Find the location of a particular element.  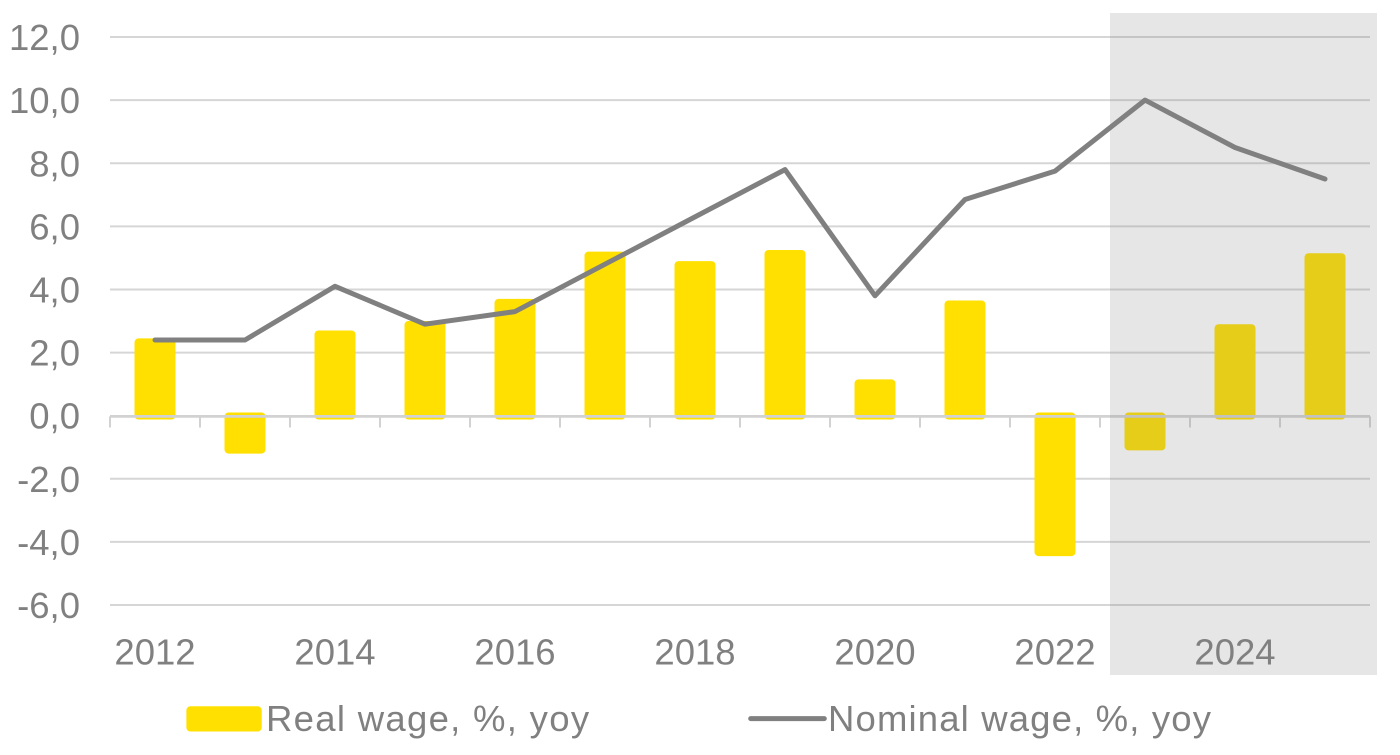

svg-text: -6,0 is located at coordinates (48, 605).